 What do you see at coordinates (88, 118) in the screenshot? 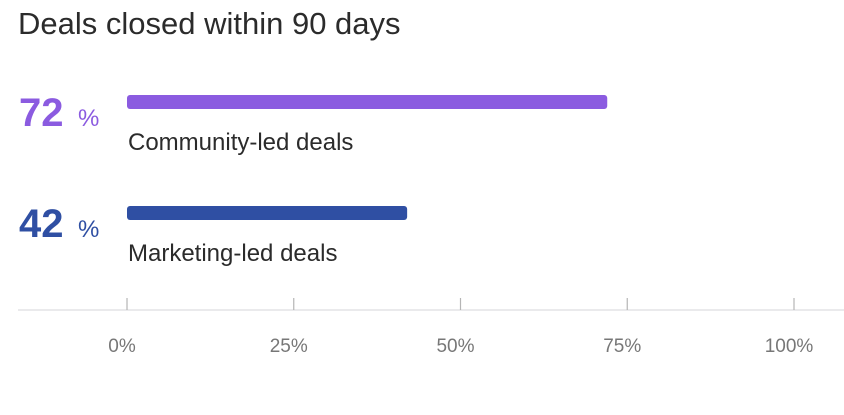
I see `value-suffix-1: %` at bounding box center [88, 118].